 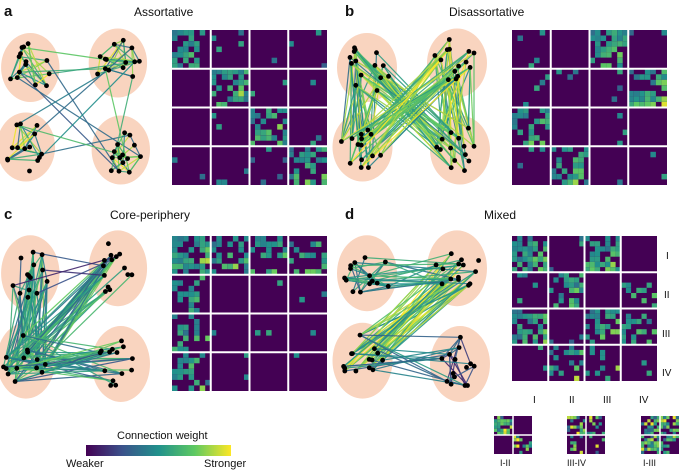 I want to click on network-mixed, so click(x=411, y=316).